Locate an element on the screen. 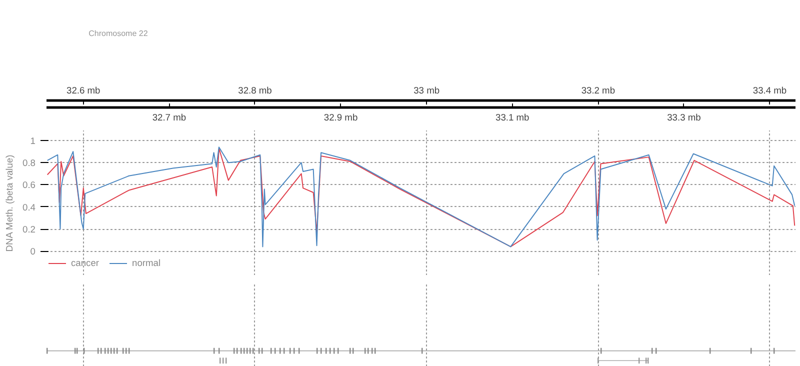  y-tick-label: 0 is located at coordinates (33, 251).